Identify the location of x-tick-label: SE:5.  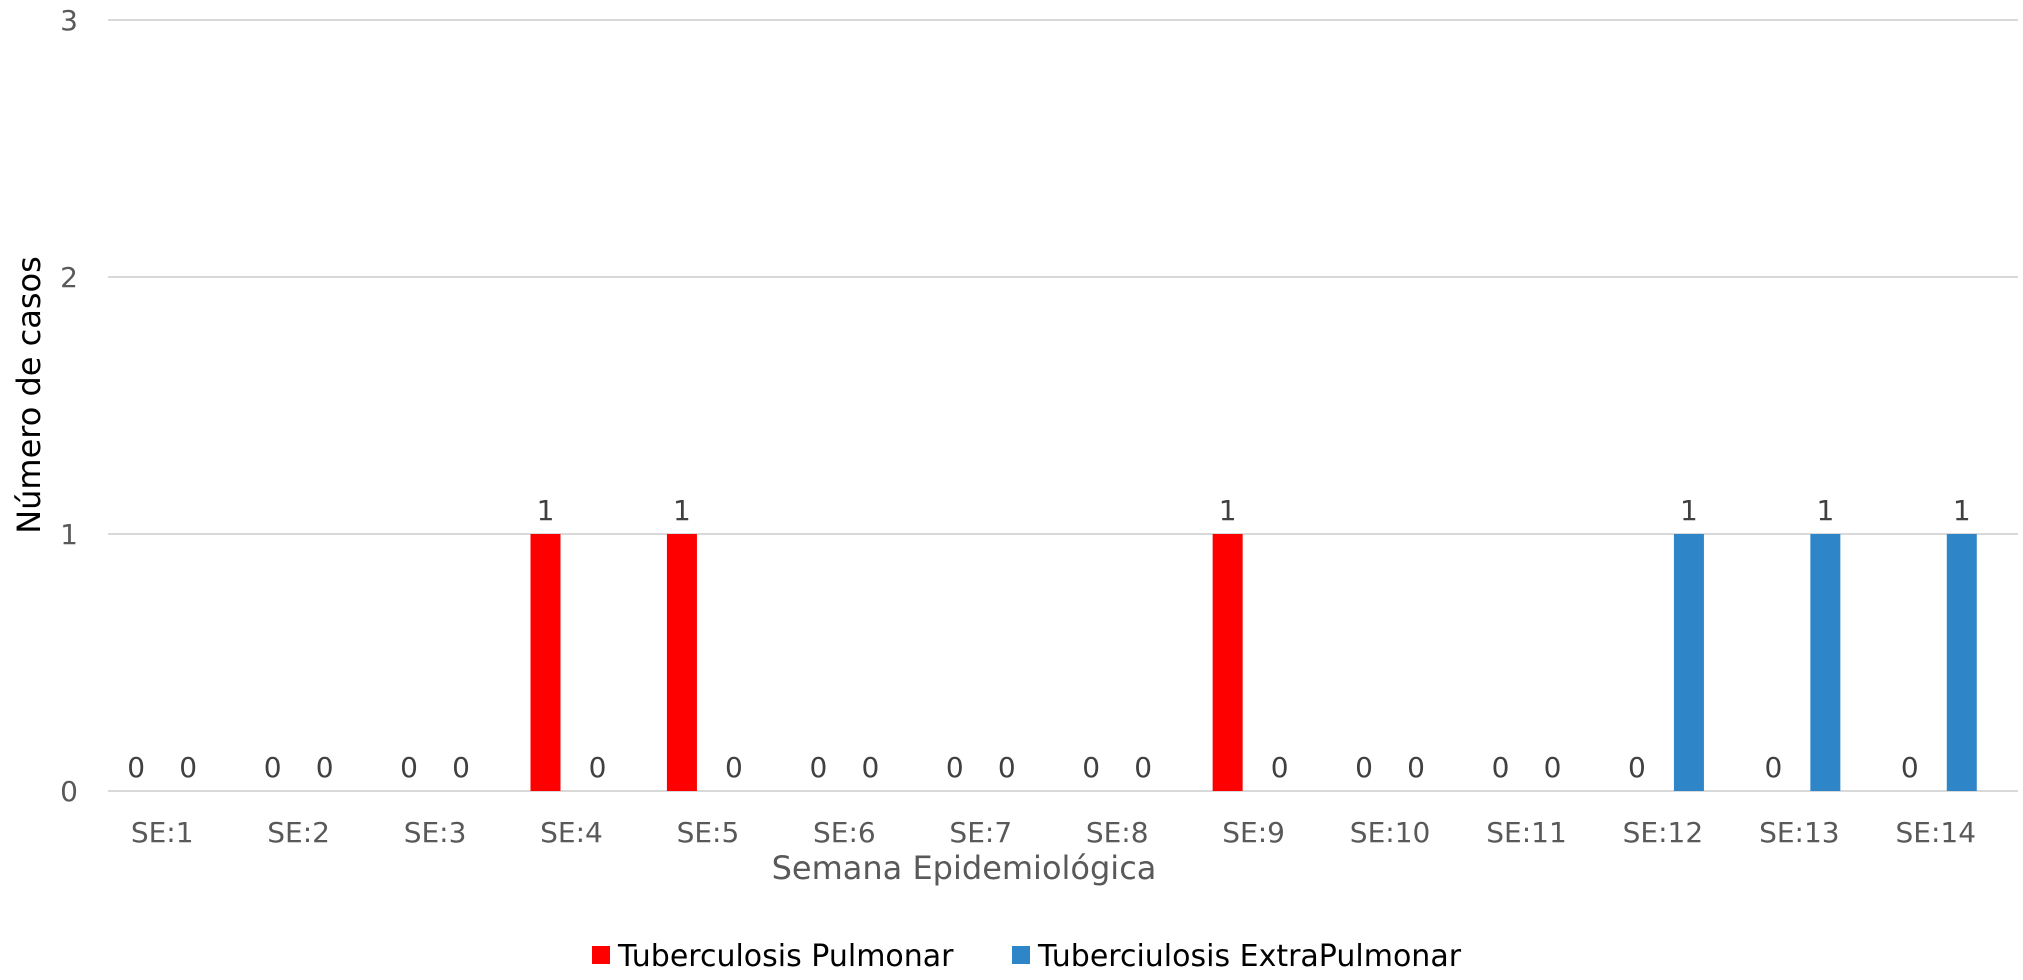
(708, 832).